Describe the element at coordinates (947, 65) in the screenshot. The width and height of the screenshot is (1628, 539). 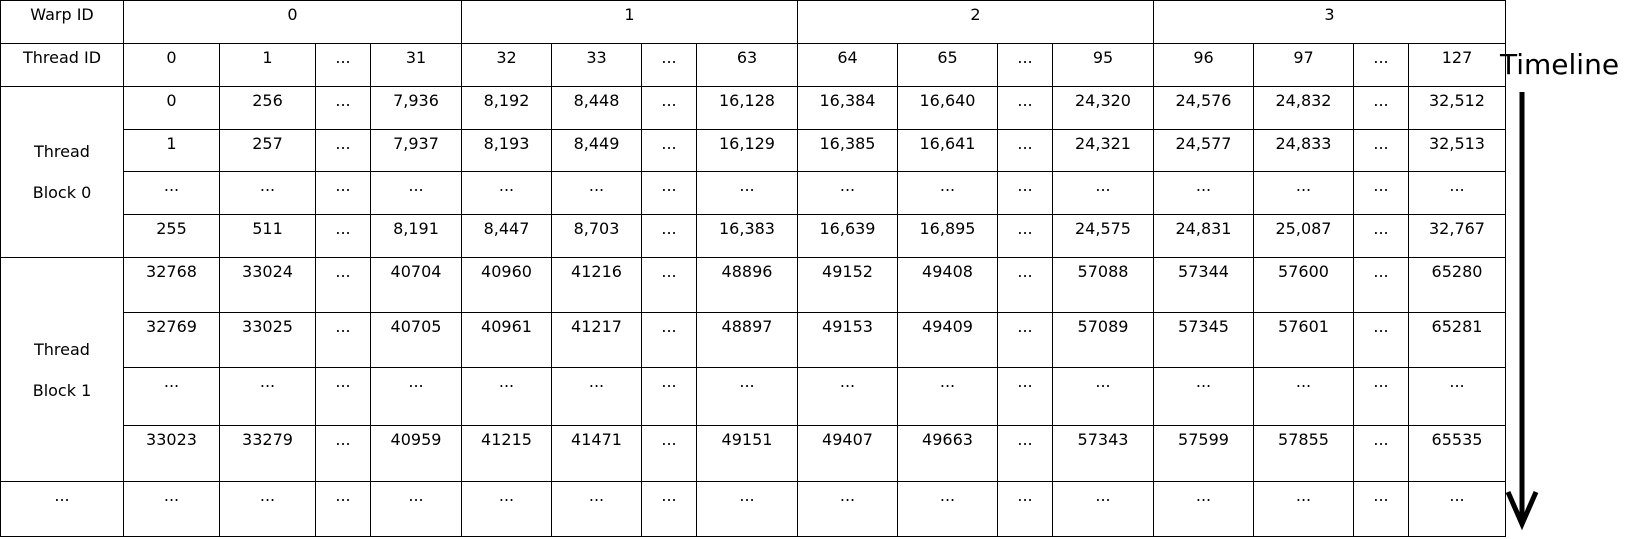
I see `thread-id-cell: 65` at that location.